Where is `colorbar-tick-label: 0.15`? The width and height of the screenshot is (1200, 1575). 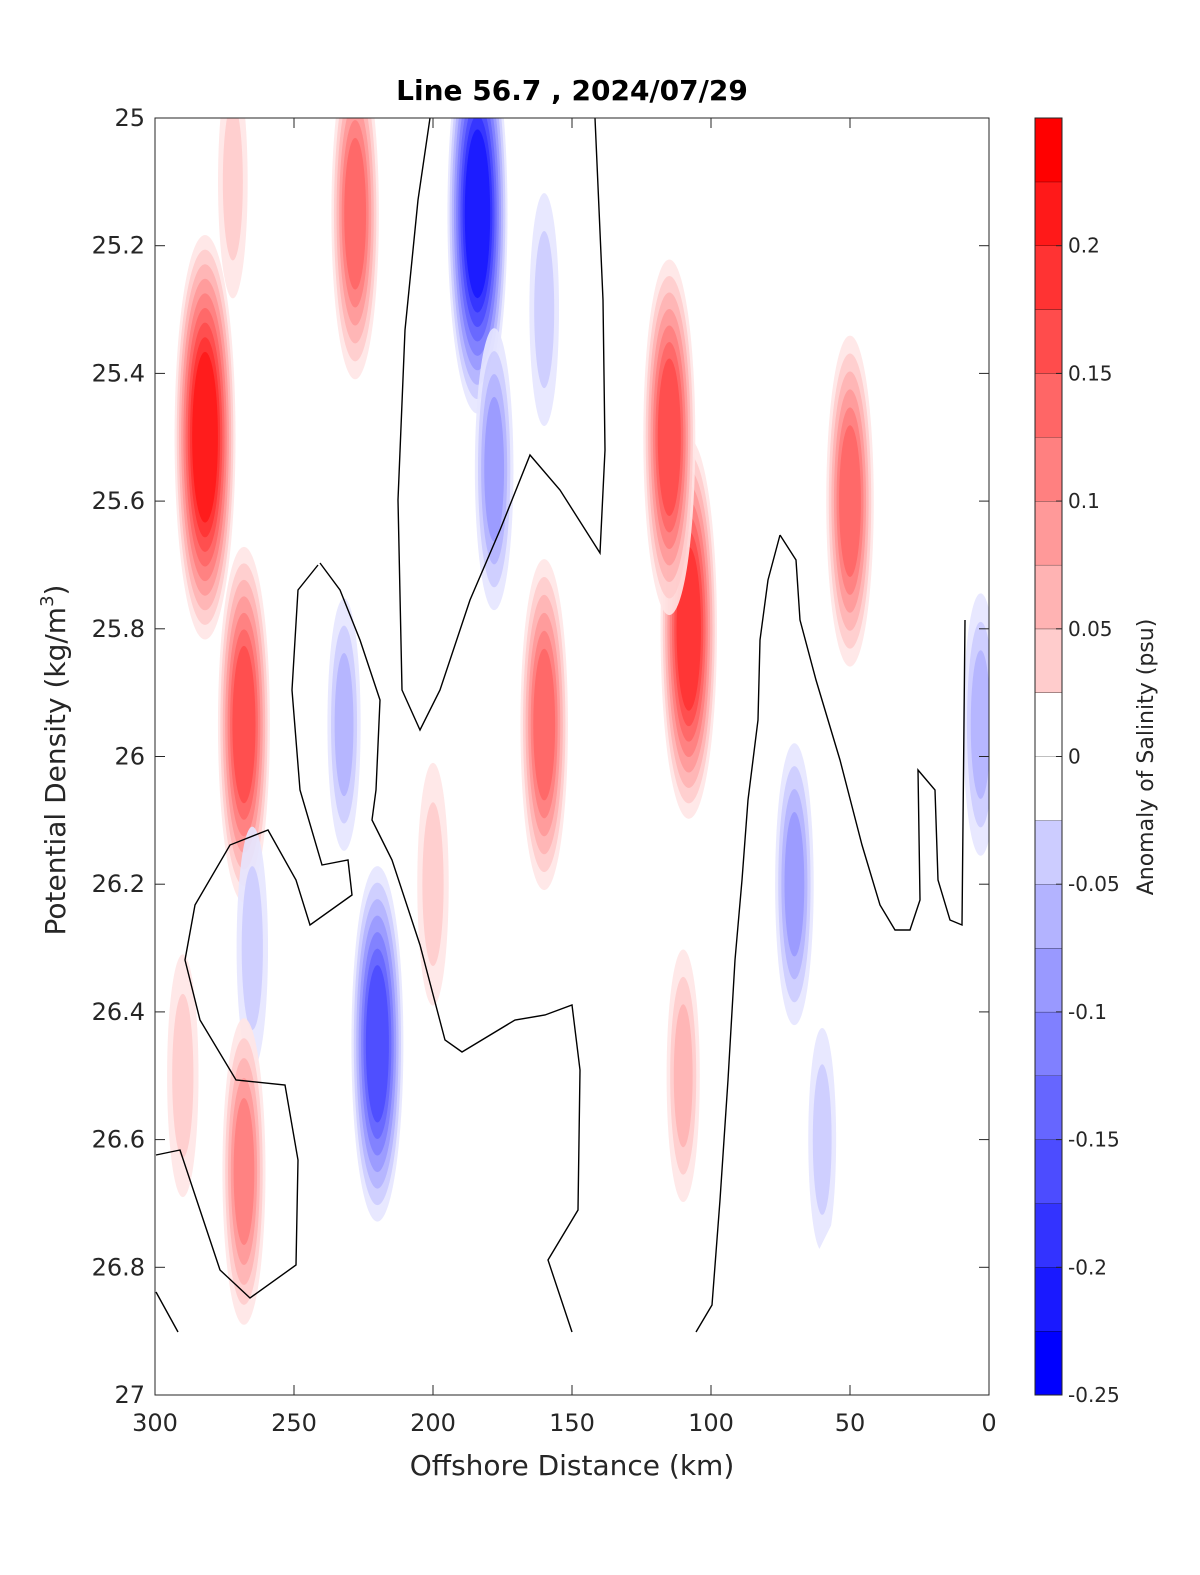 colorbar-tick-label: 0.15 is located at coordinates (1090, 373).